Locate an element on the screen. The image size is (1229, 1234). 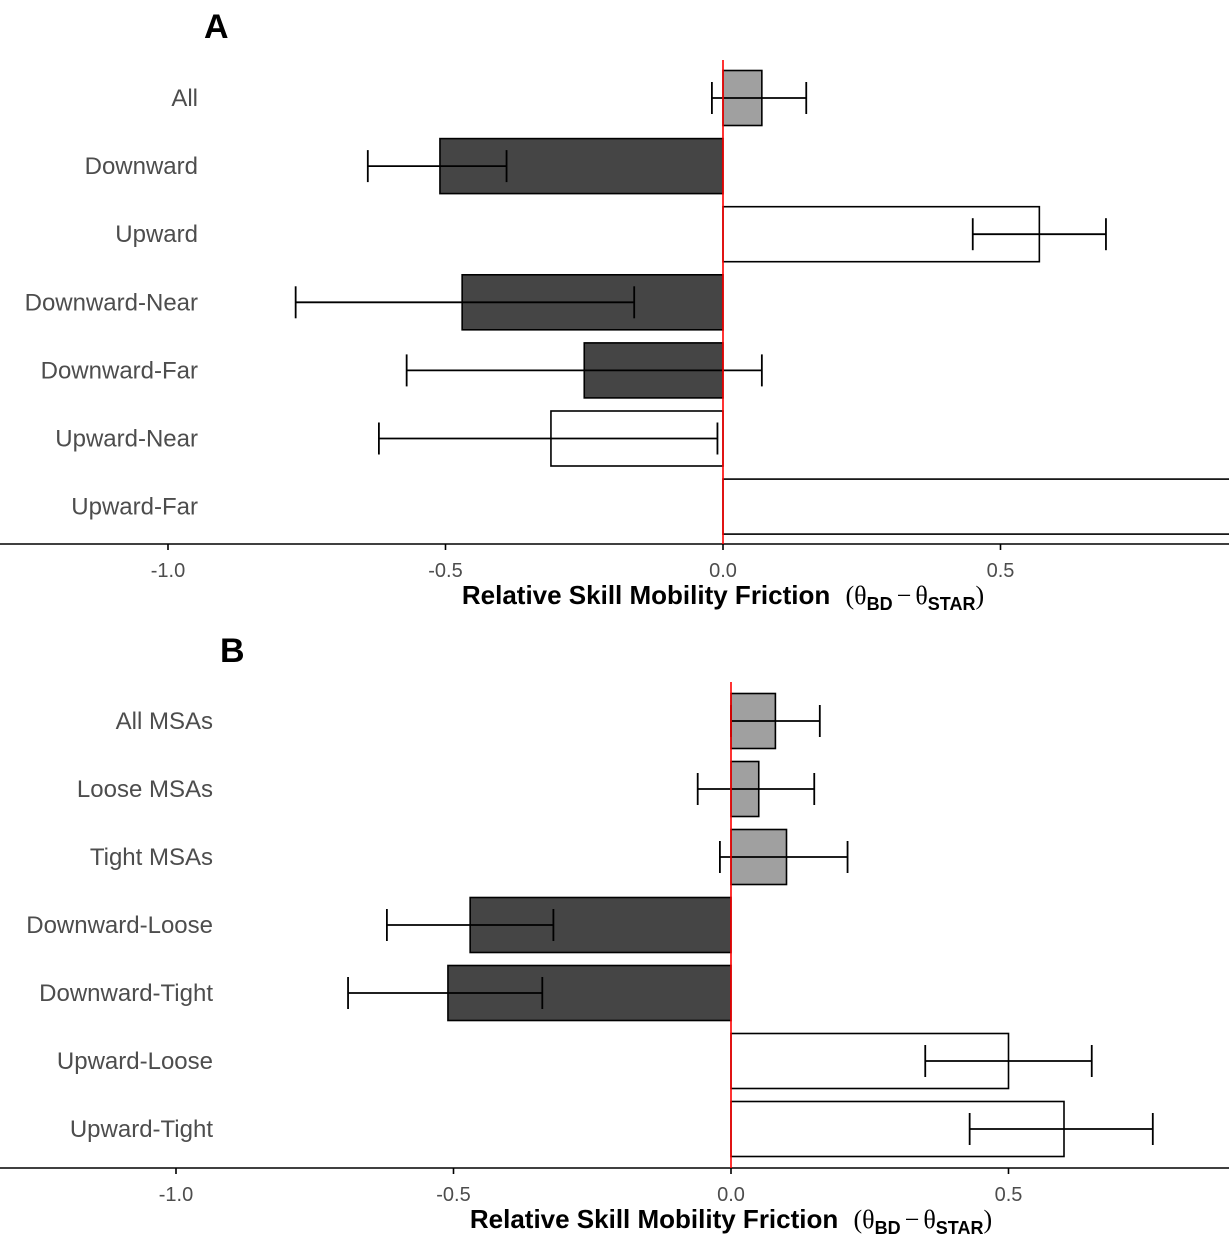
category-label-a-4: Downward-Far is located at coordinates (119, 370).